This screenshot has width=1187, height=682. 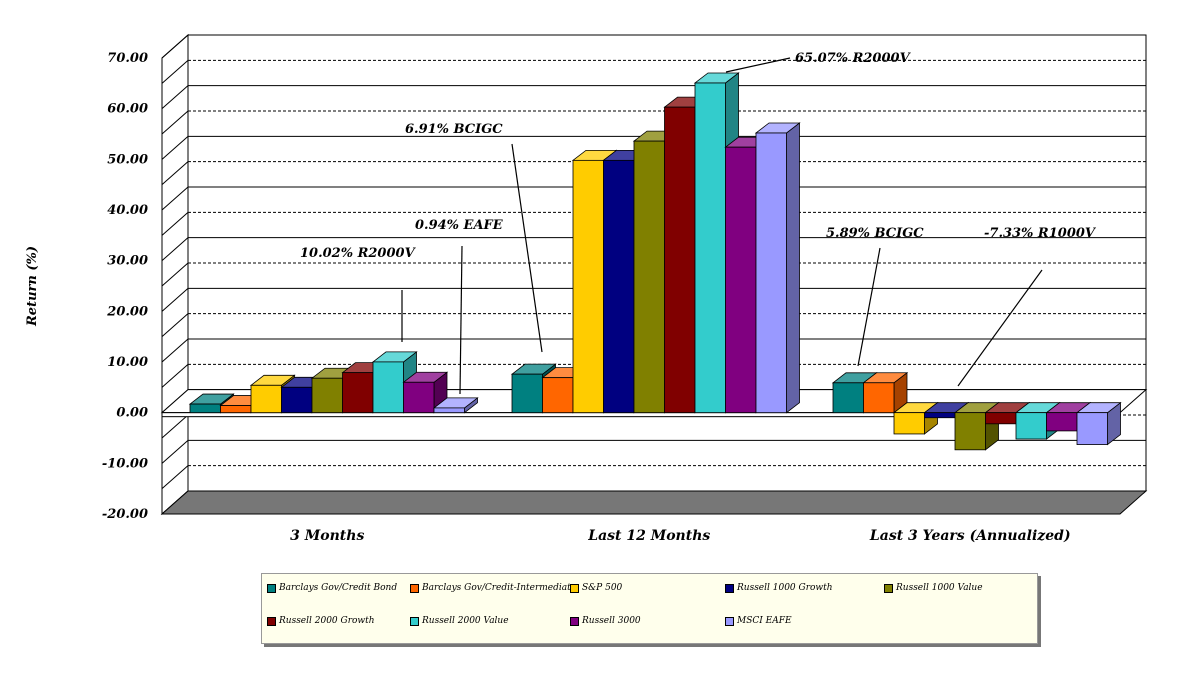 I want to click on legend-item: MSCI EAFE, so click(x=758, y=621).